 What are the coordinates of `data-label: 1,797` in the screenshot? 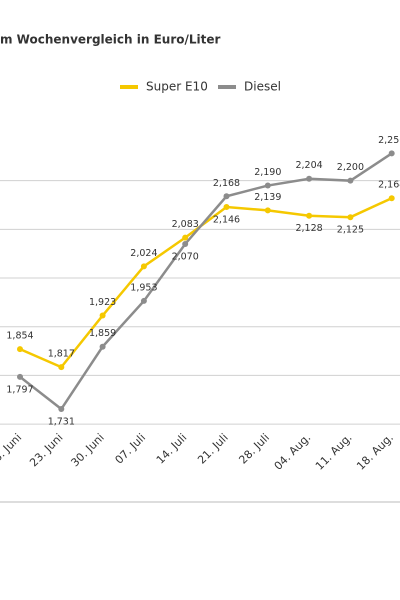 It's located at (19, 389).